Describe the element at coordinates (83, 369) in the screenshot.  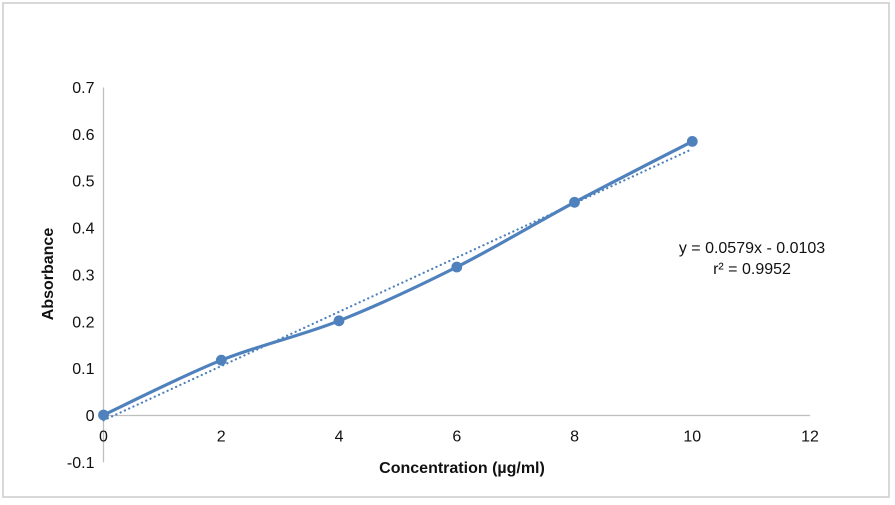
I see `y-tick-label: 0.1` at that location.